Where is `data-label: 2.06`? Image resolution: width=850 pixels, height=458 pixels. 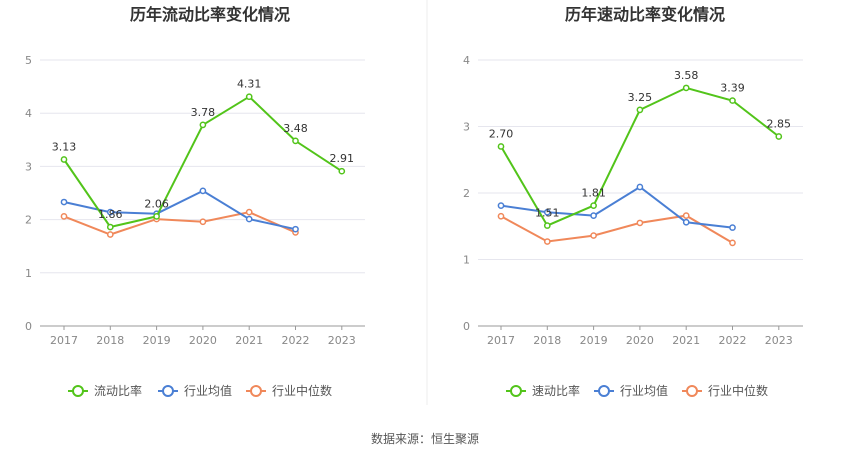 data-label: 2.06 is located at coordinates (156, 203).